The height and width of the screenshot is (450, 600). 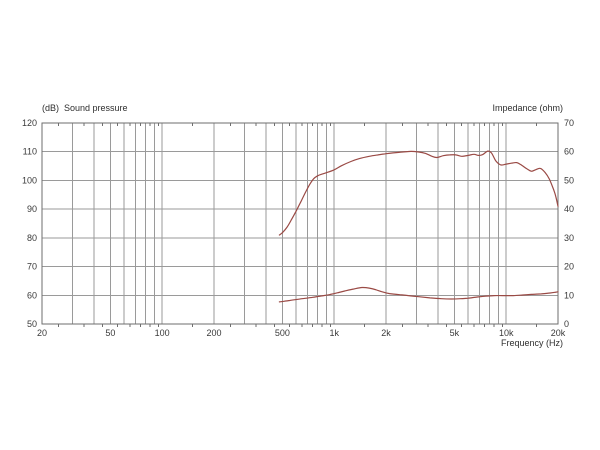 I want to click on left-axis-title: (dB) Sound pressure, so click(x=85, y=108).